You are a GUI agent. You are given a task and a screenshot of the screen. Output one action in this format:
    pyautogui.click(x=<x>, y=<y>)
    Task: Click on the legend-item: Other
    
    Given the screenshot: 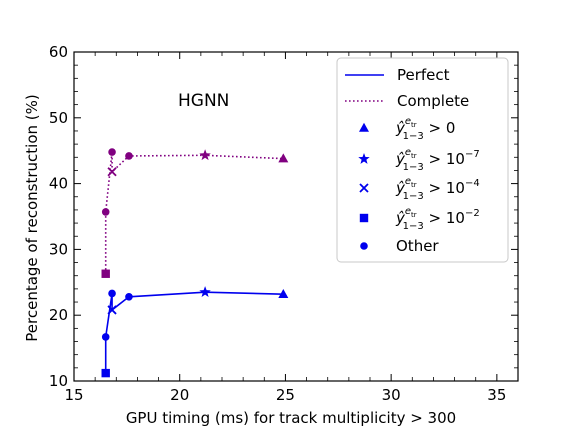 What is the action you would take?
    pyautogui.click(x=399, y=246)
    